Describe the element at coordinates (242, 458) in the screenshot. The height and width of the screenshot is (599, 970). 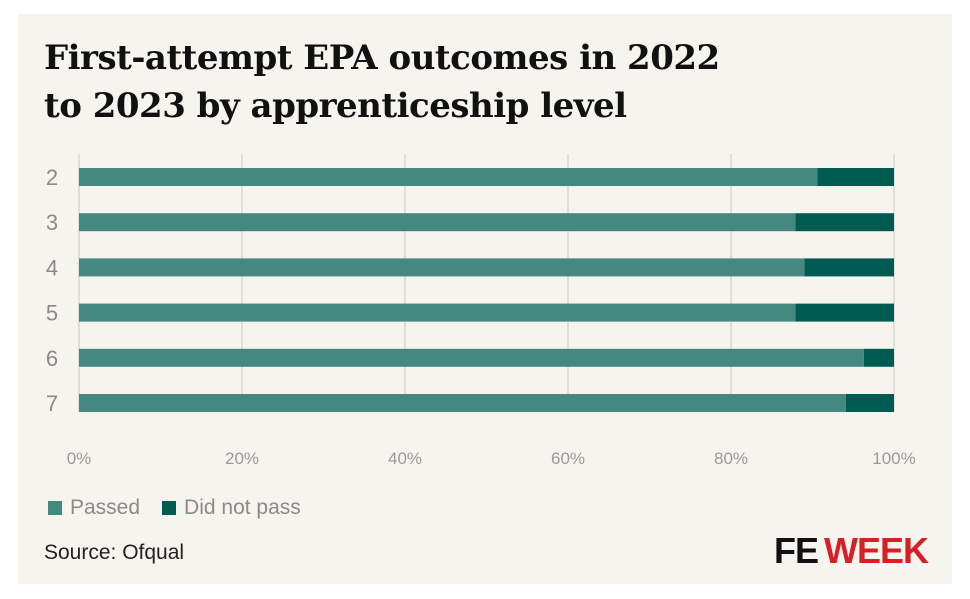
I see `x-tick-label: 20%` at that location.